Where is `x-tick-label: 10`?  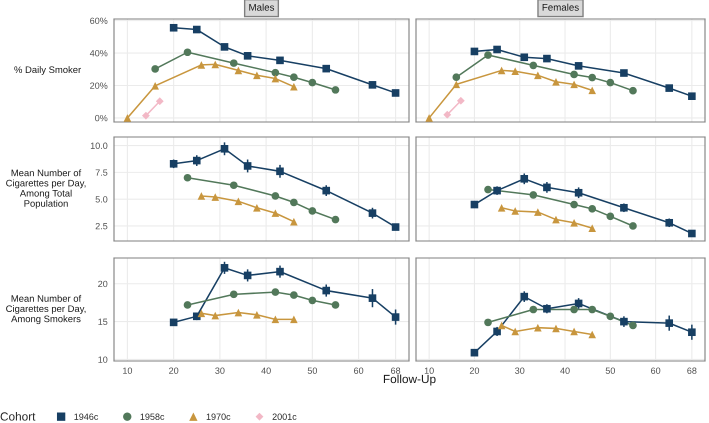
x-tick-label: 10 is located at coordinates (429, 370).